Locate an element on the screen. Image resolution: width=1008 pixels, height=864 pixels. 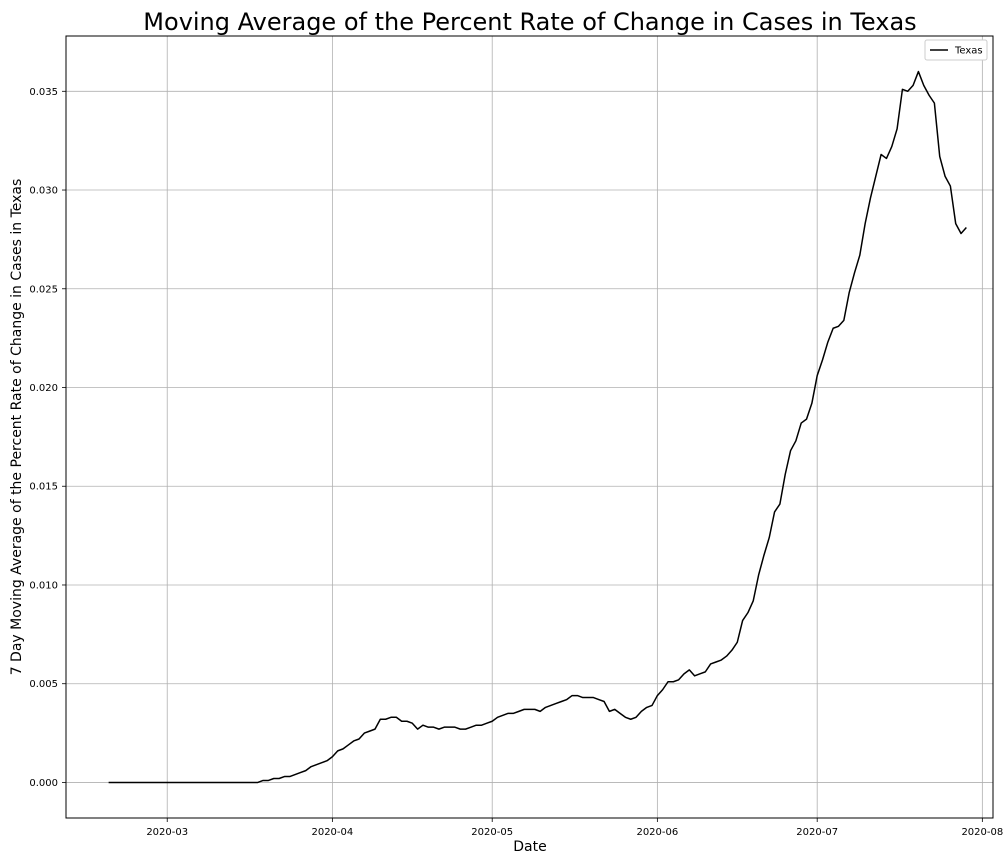
y-tick-label: 0.010 is located at coordinates (43, 585).